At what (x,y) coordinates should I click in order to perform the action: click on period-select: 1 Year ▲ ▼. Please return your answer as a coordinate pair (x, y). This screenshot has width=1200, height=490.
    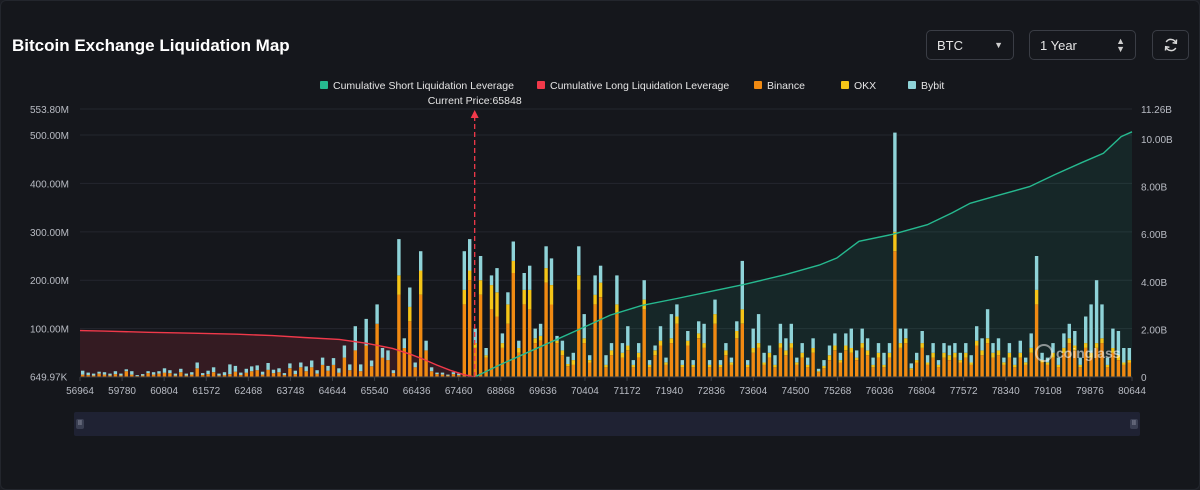
    Looking at the image, I should click on (1082, 45).